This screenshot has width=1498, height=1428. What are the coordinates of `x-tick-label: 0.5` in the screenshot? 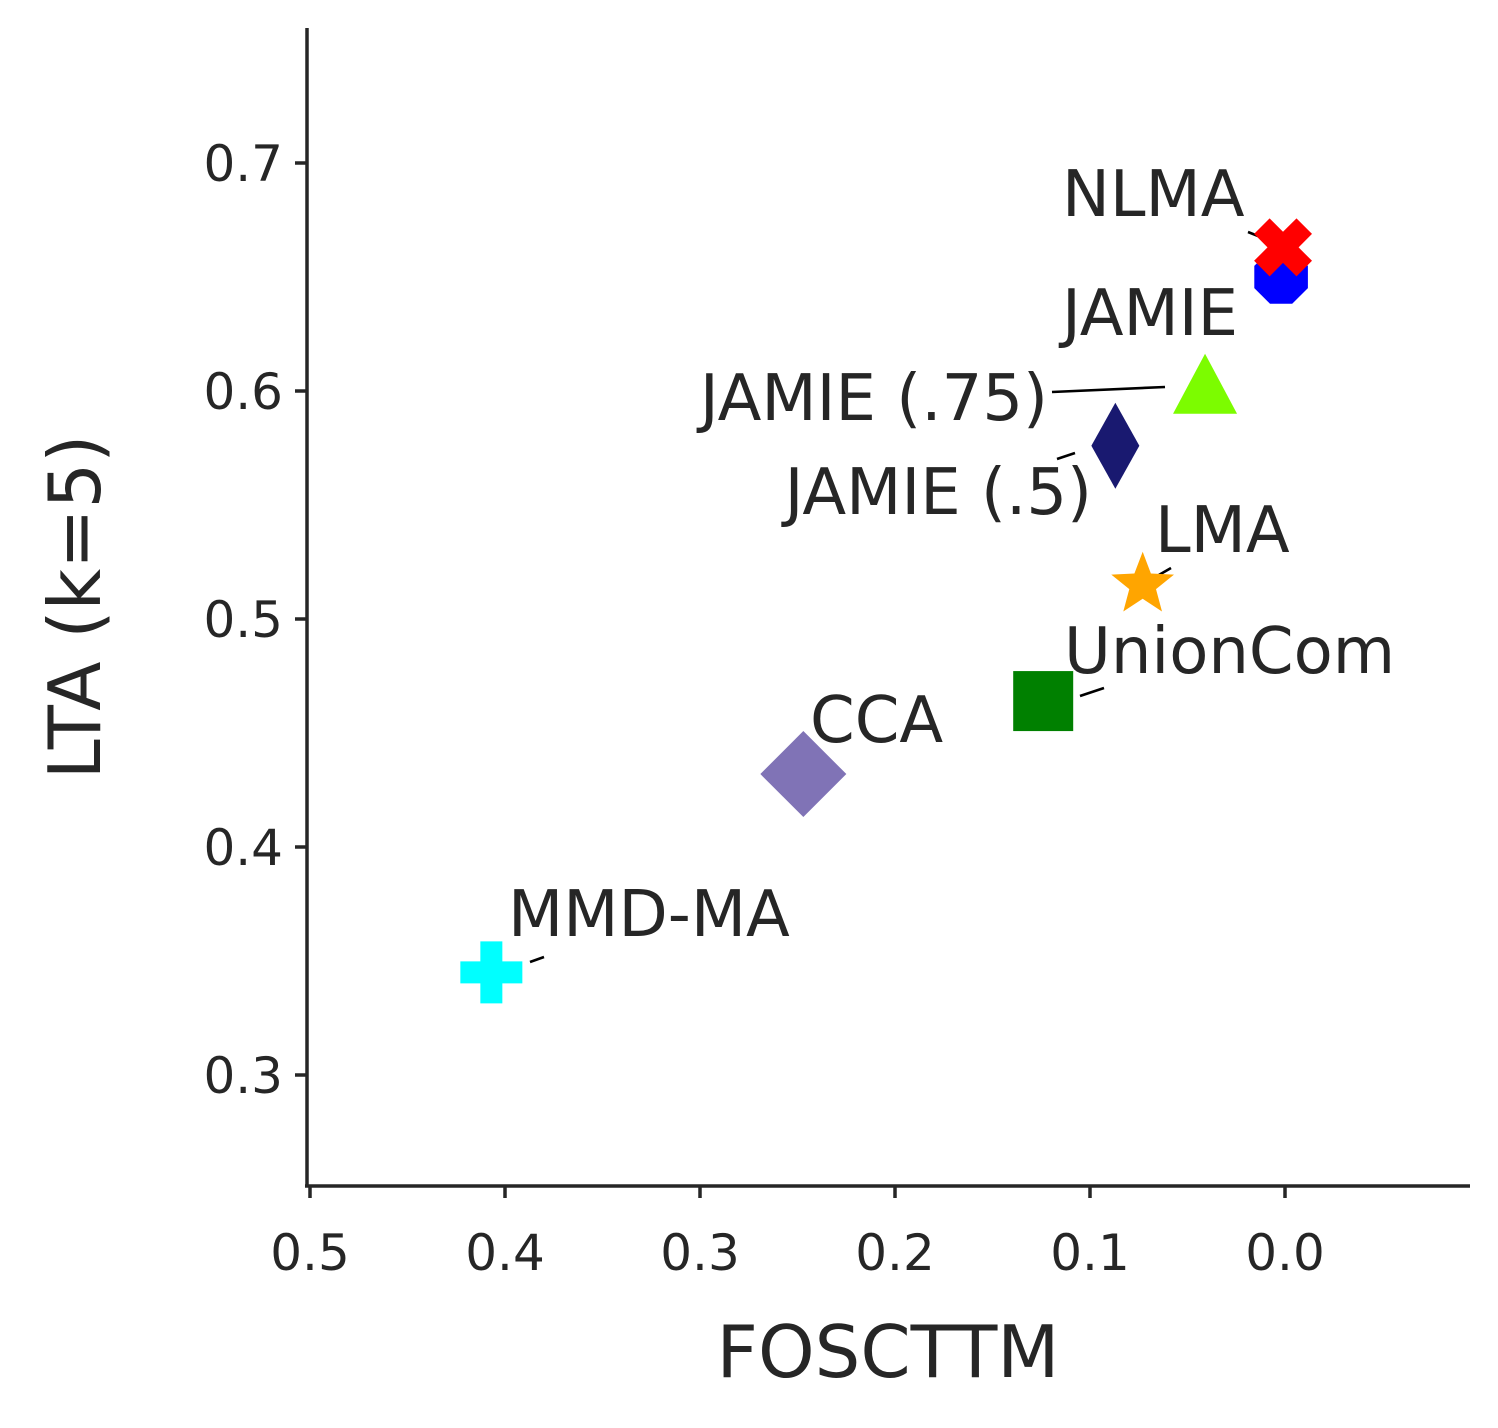 It's located at (310, 1253).